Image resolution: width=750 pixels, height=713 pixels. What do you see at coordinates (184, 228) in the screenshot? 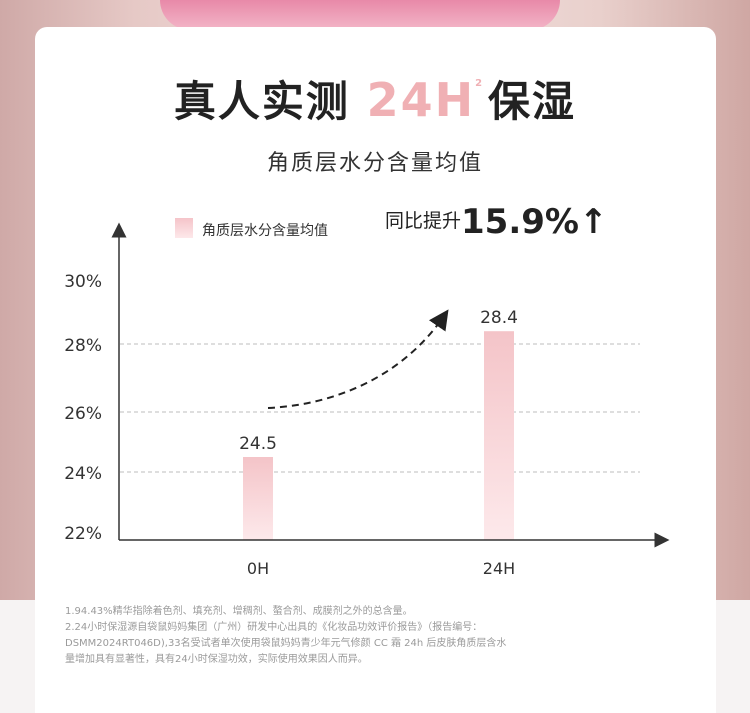
I see `legend-swatch` at bounding box center [184, 228].